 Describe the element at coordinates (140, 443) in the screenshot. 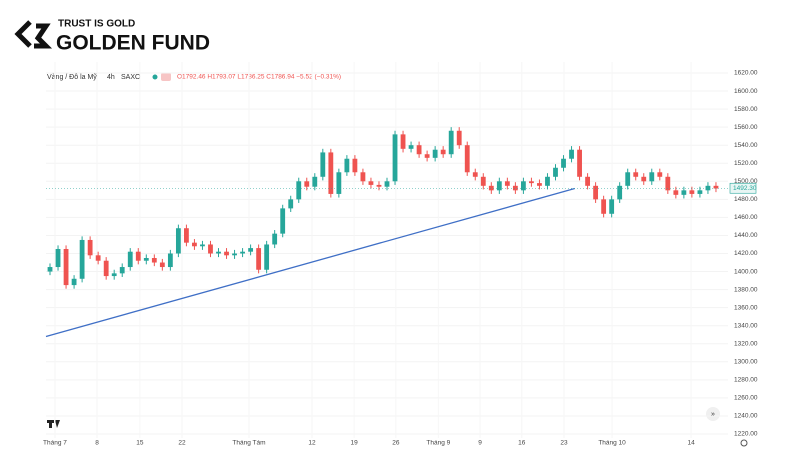

I see `x-tick-label: 15` at that location.